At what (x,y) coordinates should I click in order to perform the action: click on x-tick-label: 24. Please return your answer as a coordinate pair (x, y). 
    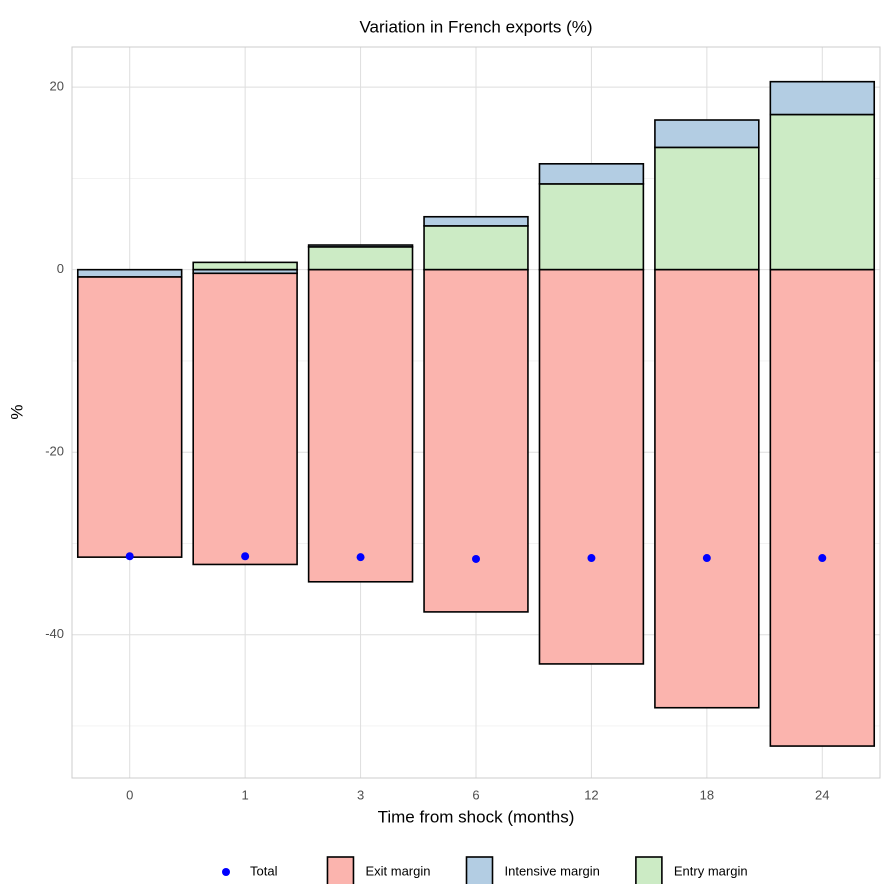
    Looking at the image, I should click on (822, 794).